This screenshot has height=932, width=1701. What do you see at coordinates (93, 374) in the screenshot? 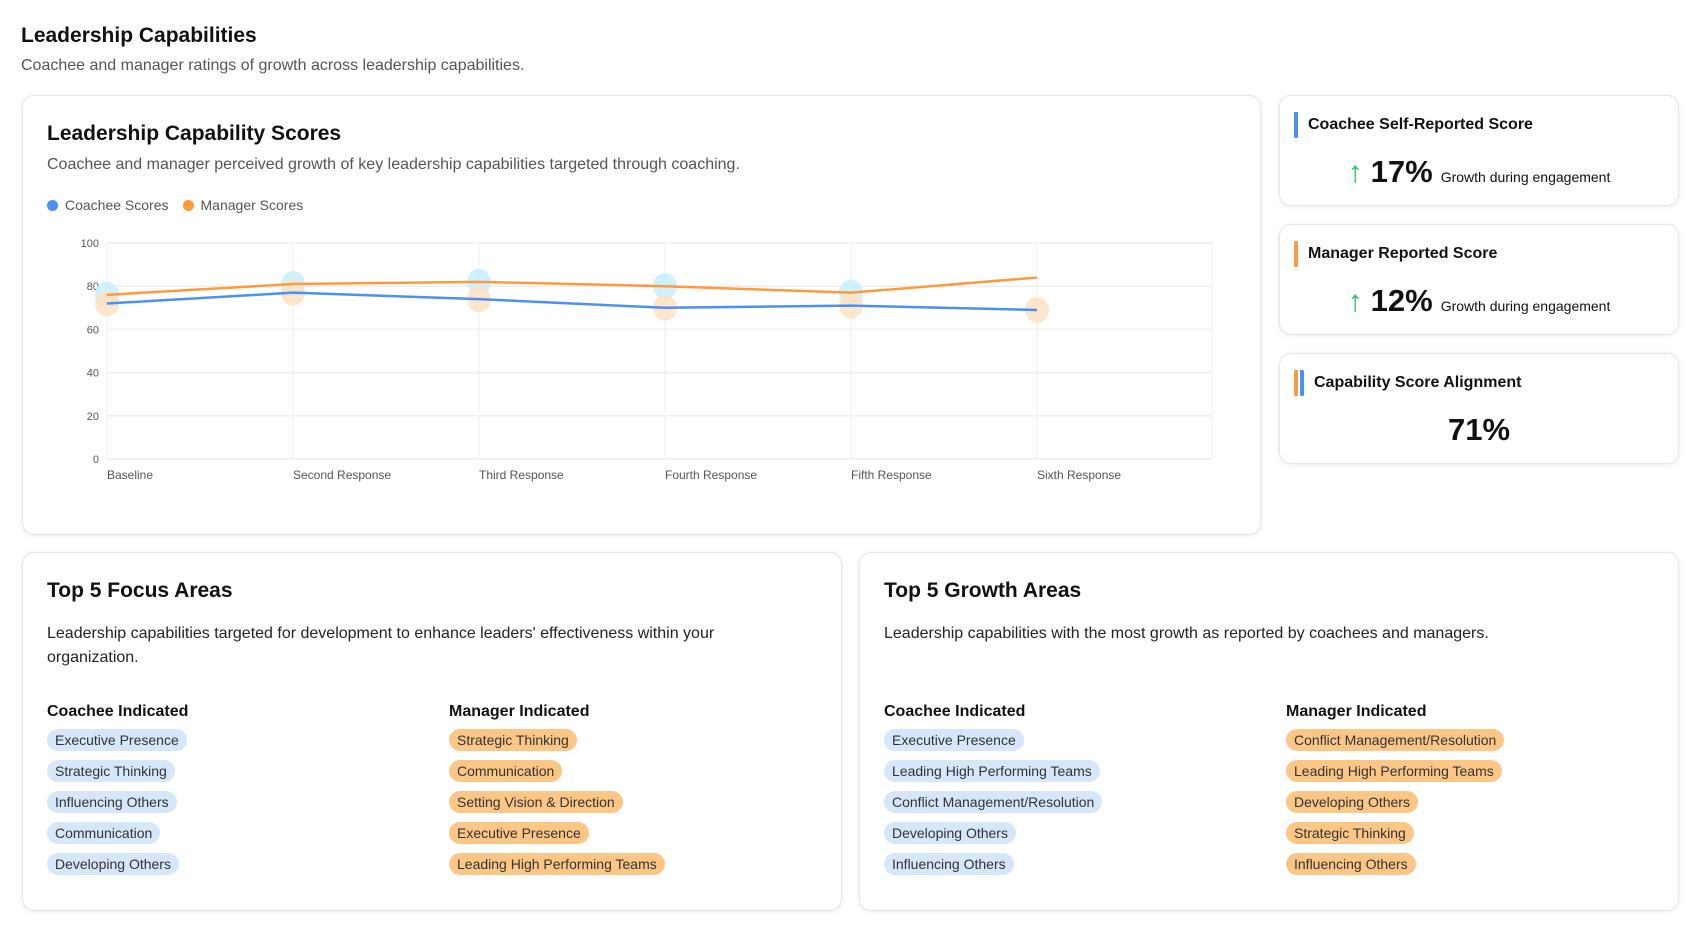
I see `y-tick-label: 40` at bounding box center [93, 374].